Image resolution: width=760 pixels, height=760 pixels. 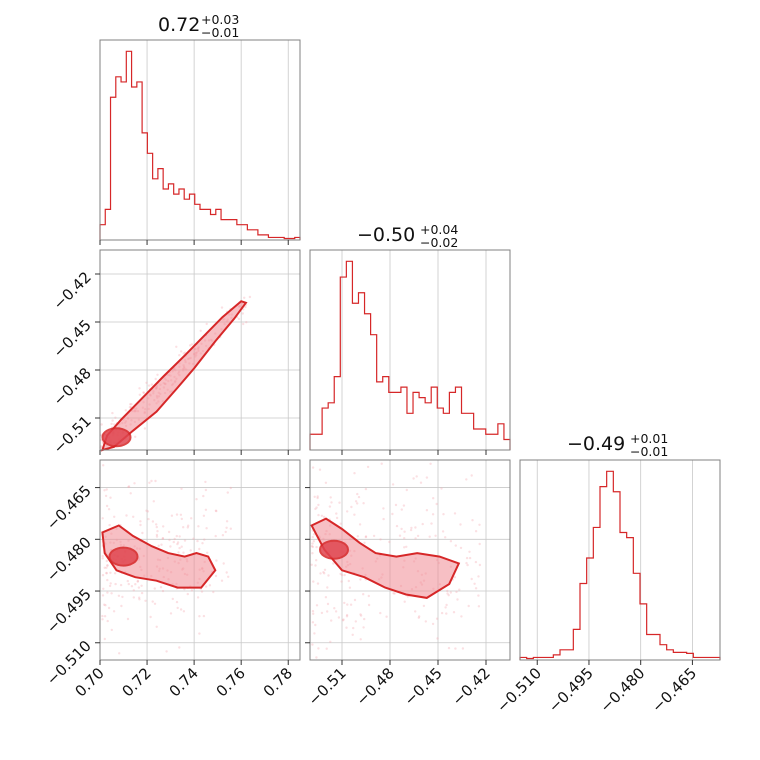 I want to click on panel-frame-r3-c2, so click(x=410, y=560).